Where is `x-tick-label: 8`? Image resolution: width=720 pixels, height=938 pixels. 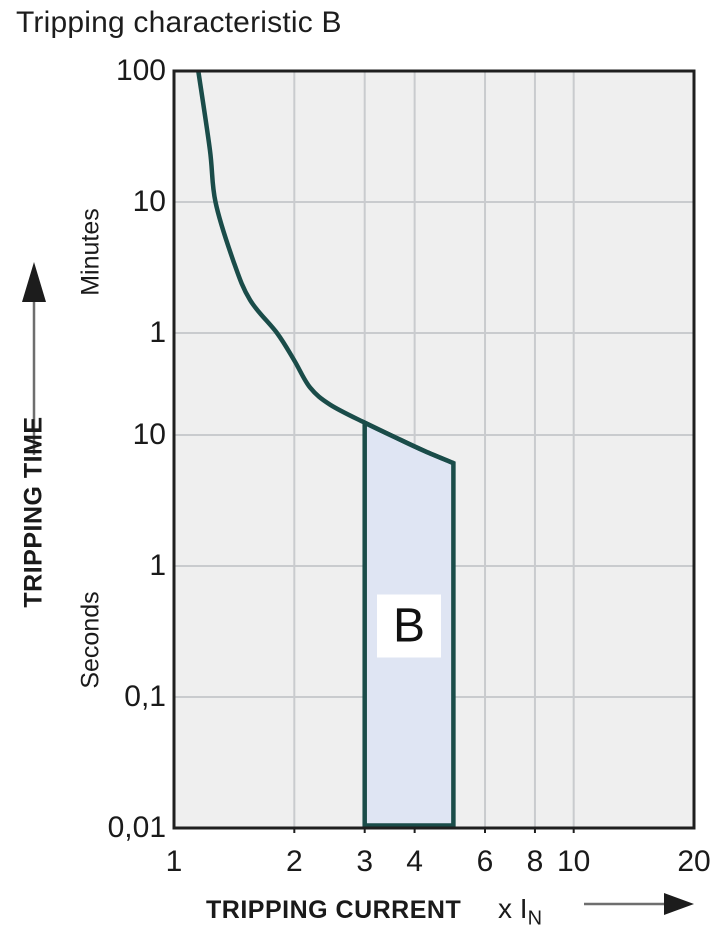 x-tick-label: 8 is located at coordinates (535, 861).